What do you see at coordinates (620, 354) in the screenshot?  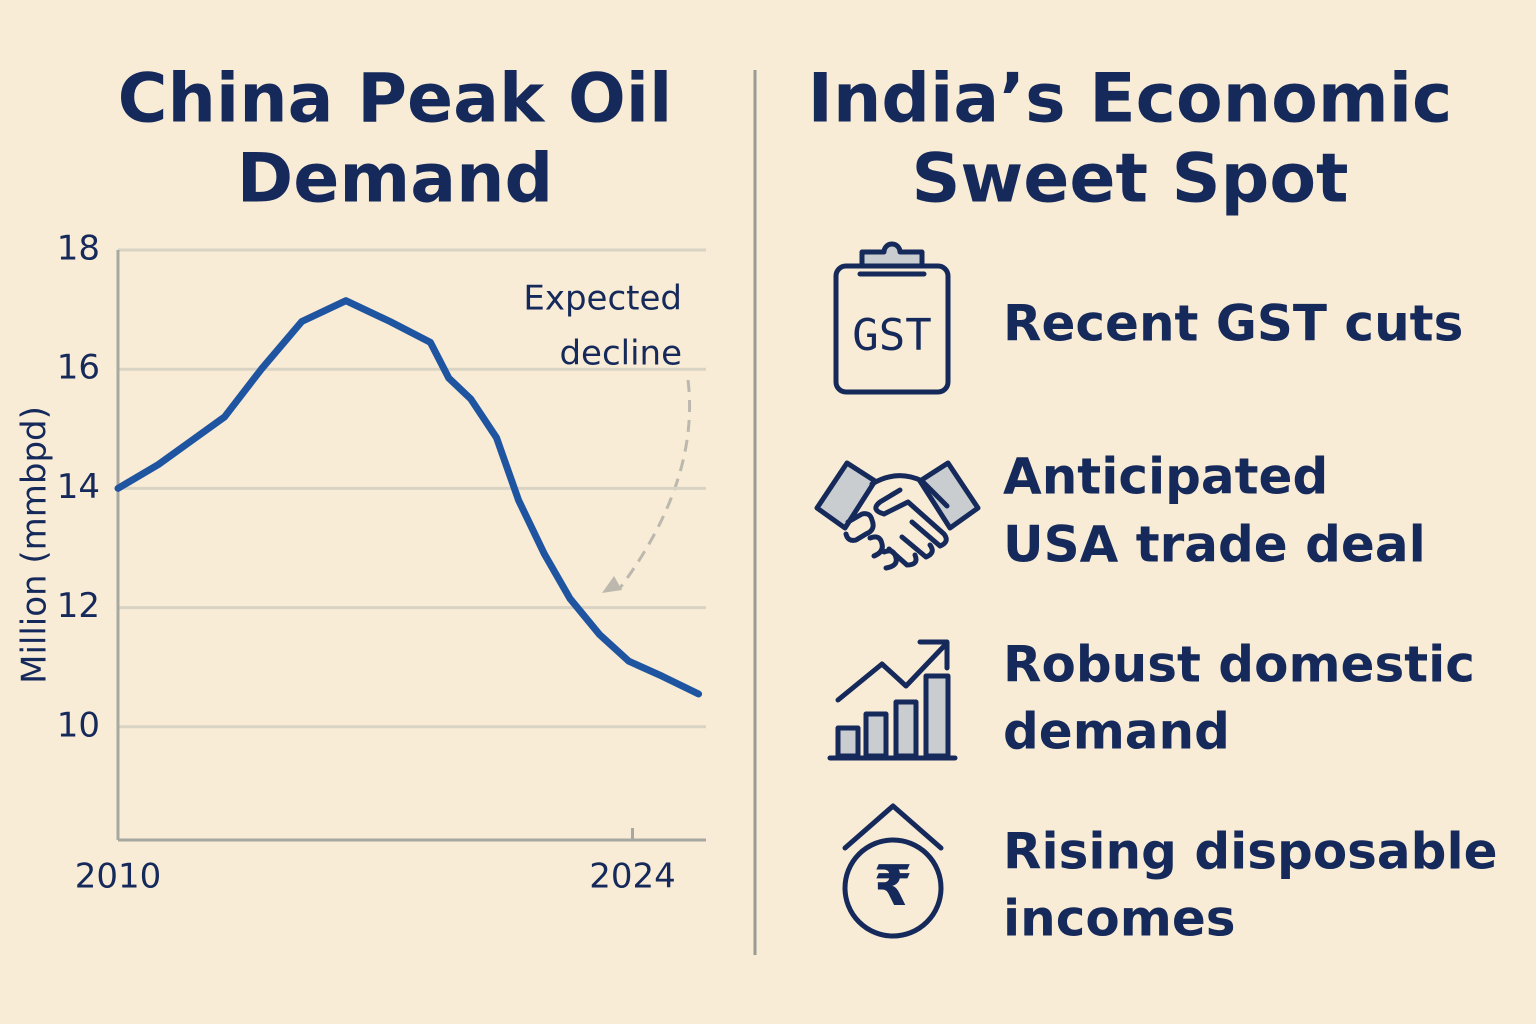 I see `annotation: decline` at bounding box center [620, 354].